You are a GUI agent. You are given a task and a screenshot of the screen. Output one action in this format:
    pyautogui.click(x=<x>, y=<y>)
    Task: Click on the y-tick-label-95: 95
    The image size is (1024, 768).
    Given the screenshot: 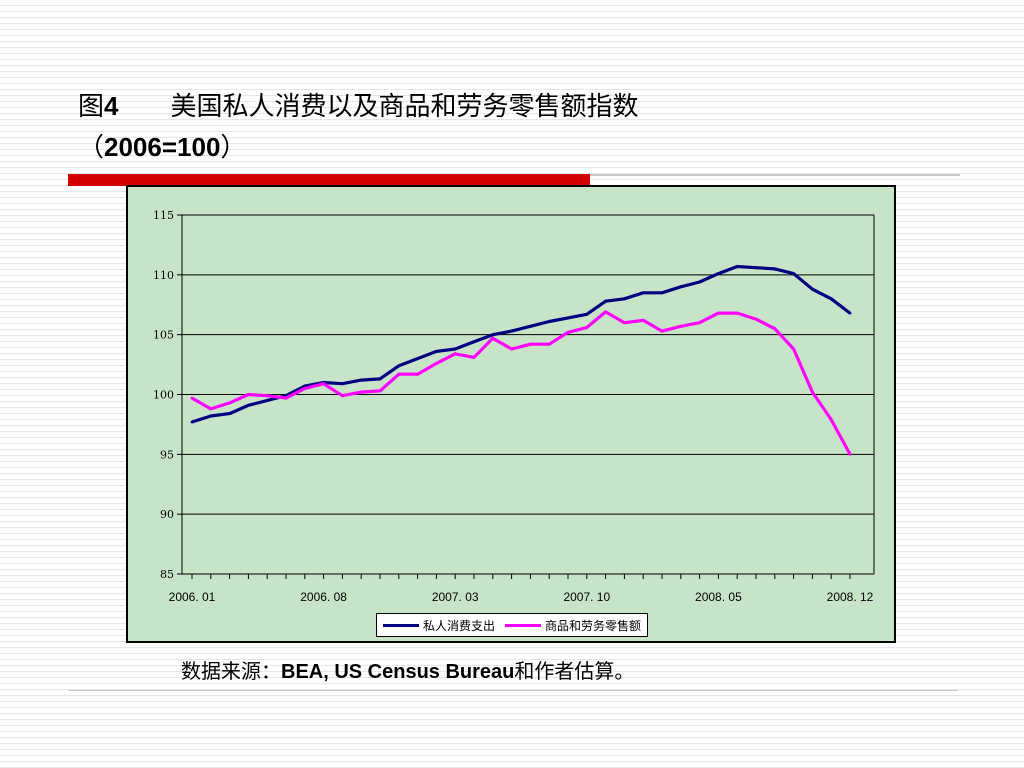 What is the action you would take?
    pyautogui.click(x=167, y=454)
    